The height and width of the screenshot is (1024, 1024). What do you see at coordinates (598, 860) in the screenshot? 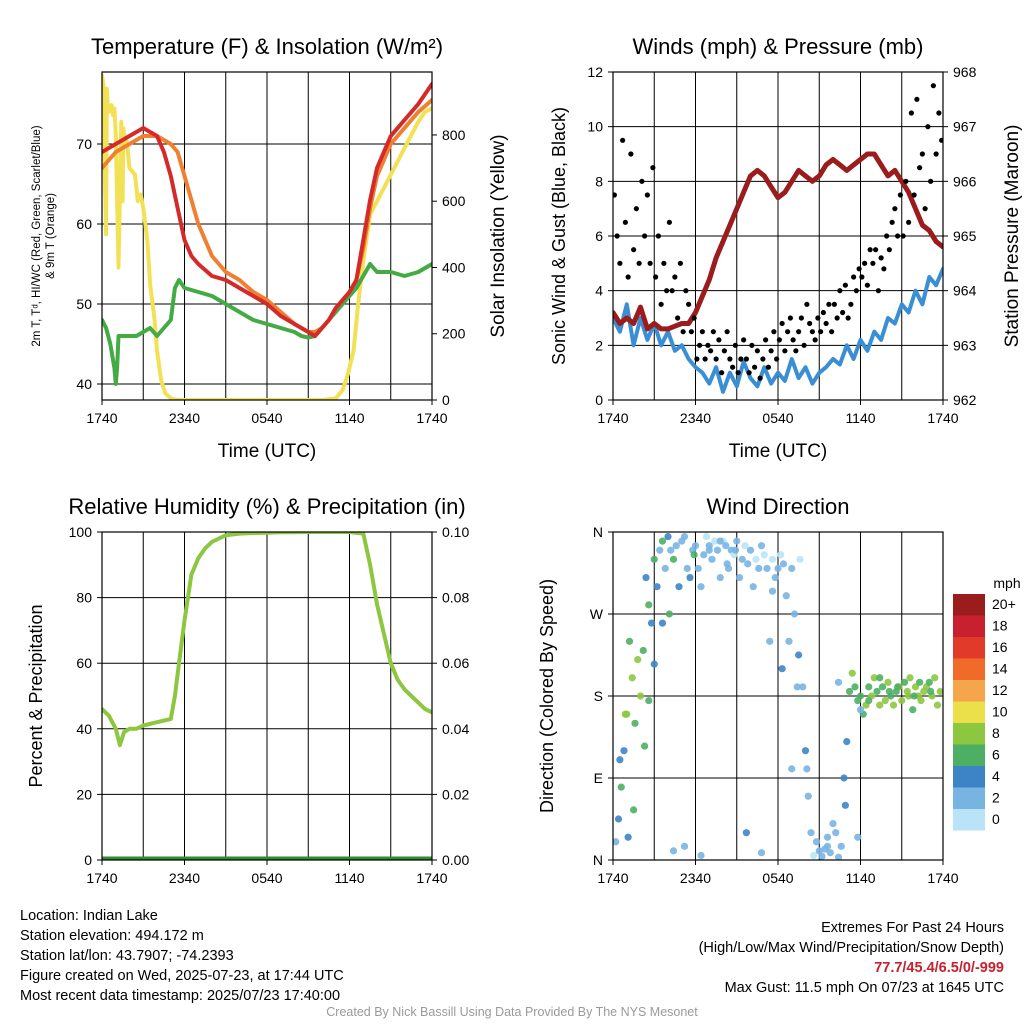
I see `y-tick-label: N` at bounding box center [598, 860].